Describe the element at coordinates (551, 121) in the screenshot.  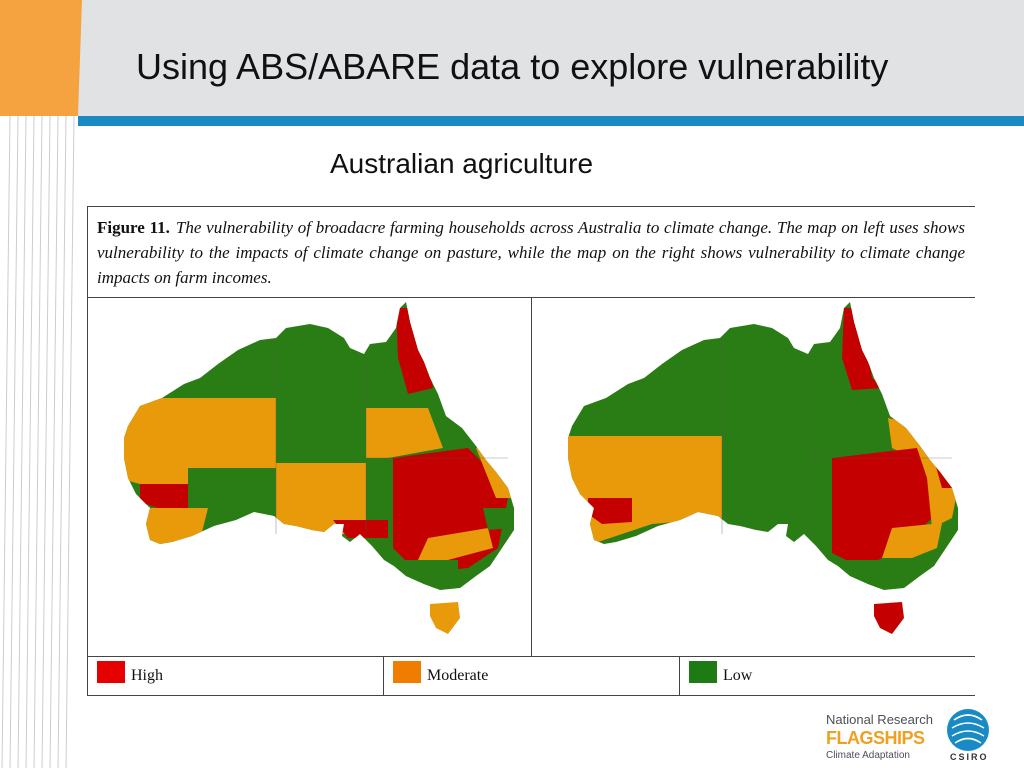
I see `header-rule` at that location.